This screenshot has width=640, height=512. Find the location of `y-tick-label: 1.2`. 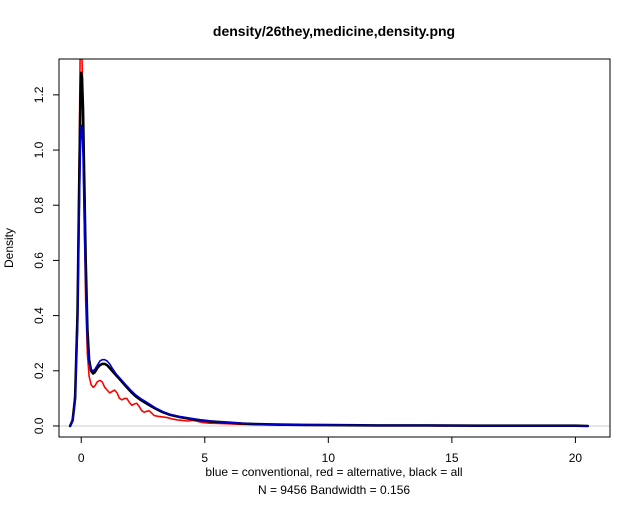

y-tick-label: 1.2 is located at coordinates (39, 94).